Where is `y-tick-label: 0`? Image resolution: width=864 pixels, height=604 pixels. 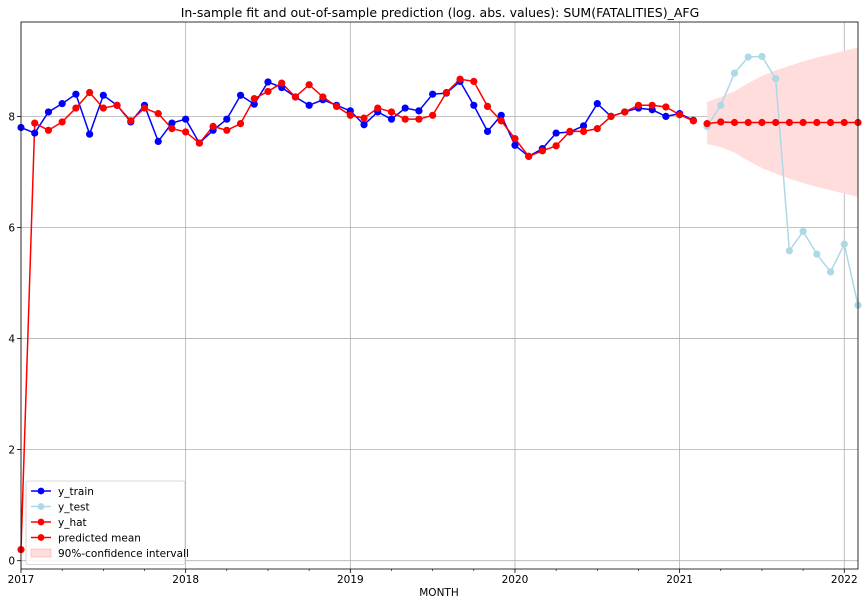 y-tick-label: 0 is located at coordinates (11, 562).